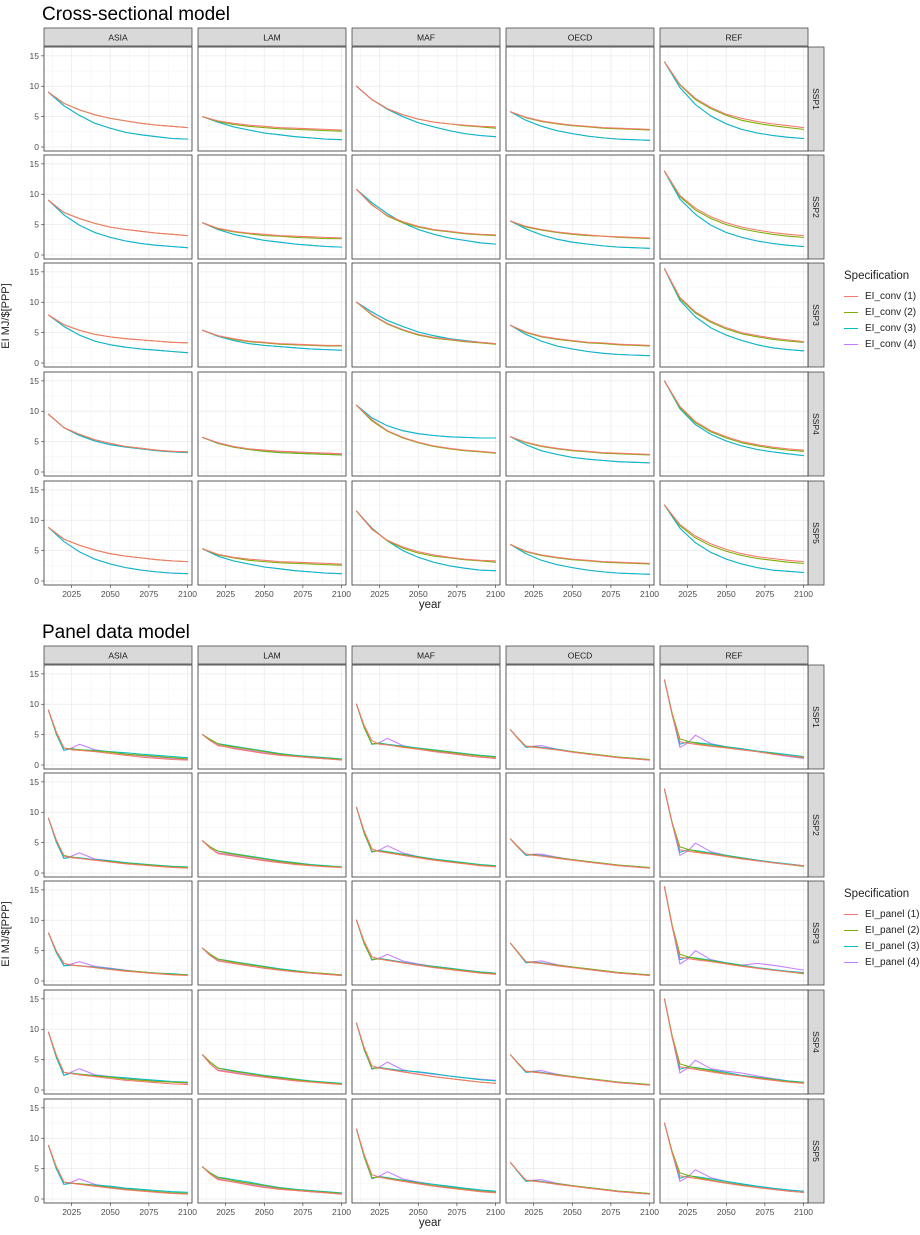 This screenshot has width=920, height=1235. Describe the element at coordinates (891, 296) in the screenshot. I see `legend-label: EI_conv (1)` at that location.